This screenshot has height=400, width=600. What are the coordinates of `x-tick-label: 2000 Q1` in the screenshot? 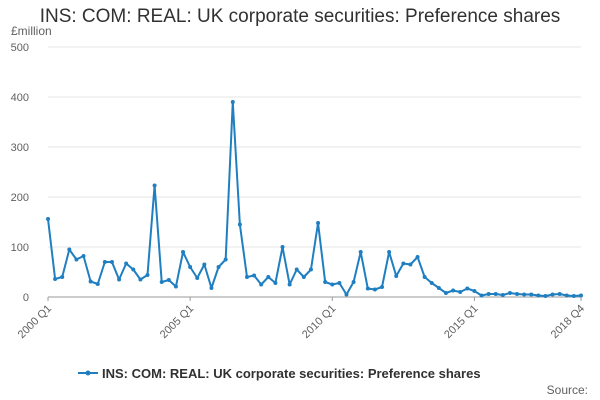 It's located at (35, 322).